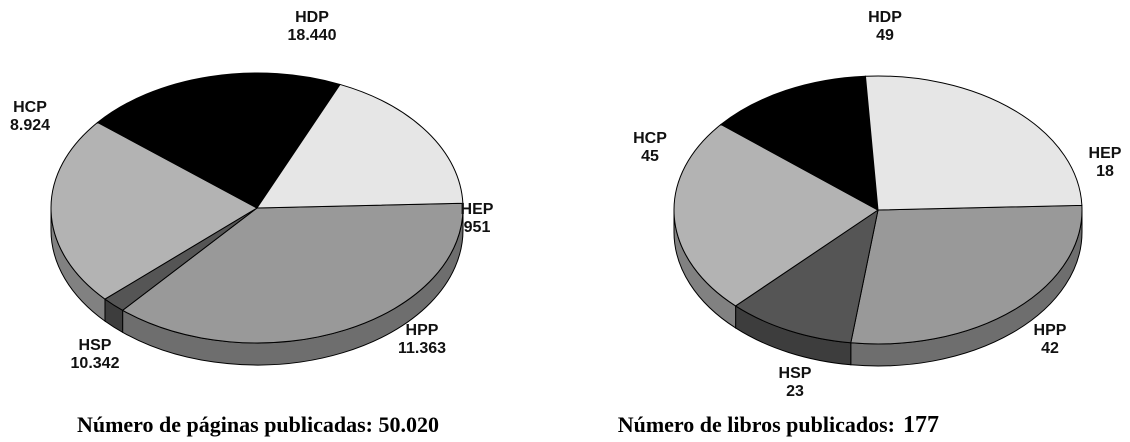 The image size is (1130, 442). Describe the element at coordinates (885, 35) in the screenshot. I see `slice-value-hdp: 49` at that location.